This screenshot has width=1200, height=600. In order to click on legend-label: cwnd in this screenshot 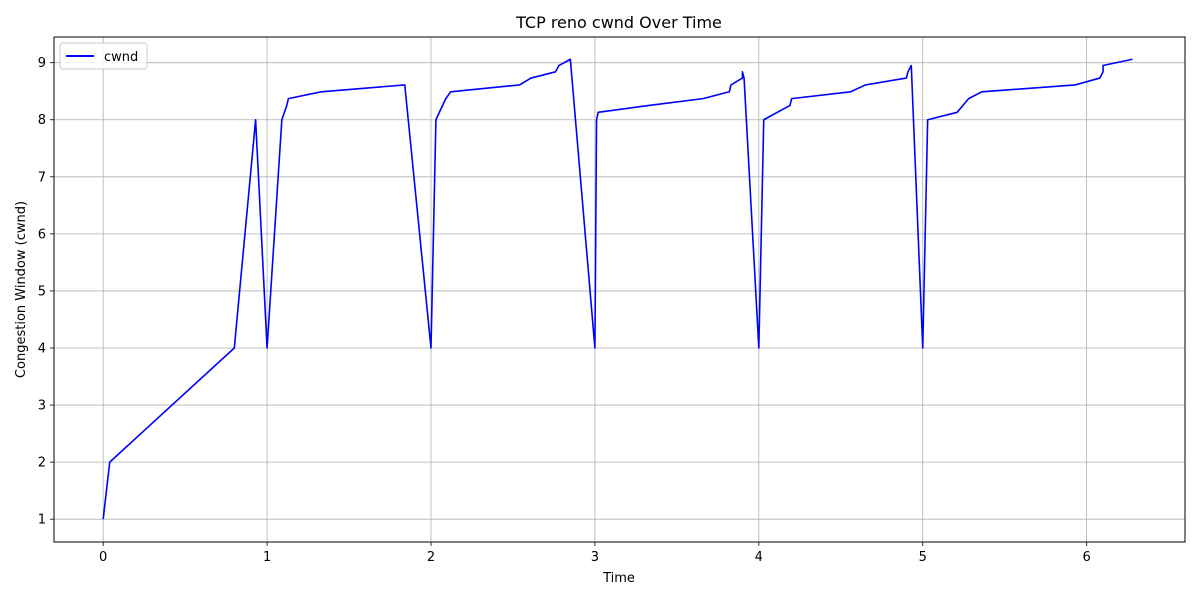, I will do `click(121, 57)`.